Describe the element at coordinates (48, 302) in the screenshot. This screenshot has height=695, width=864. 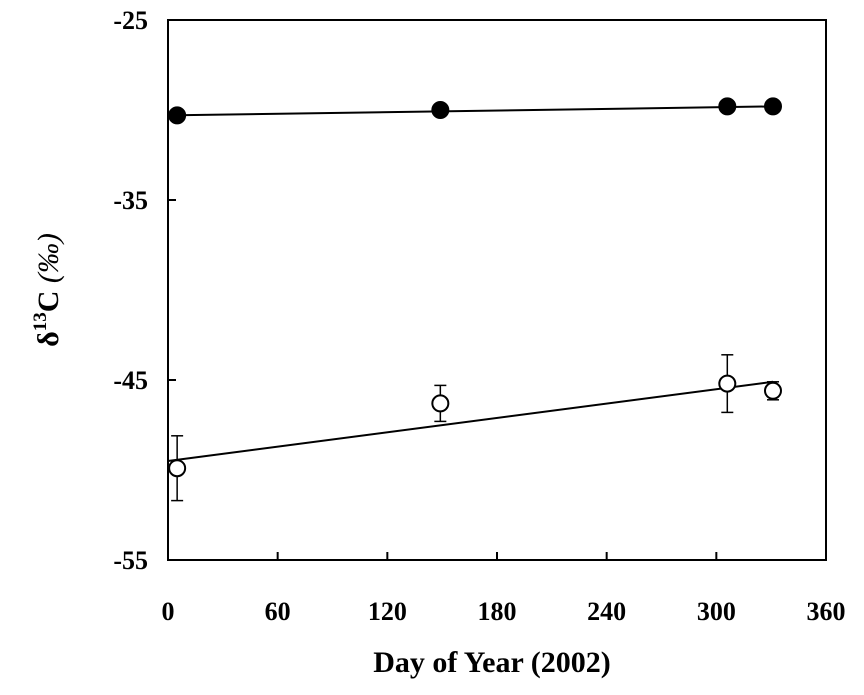
I see `y-label-main: C` at that location.